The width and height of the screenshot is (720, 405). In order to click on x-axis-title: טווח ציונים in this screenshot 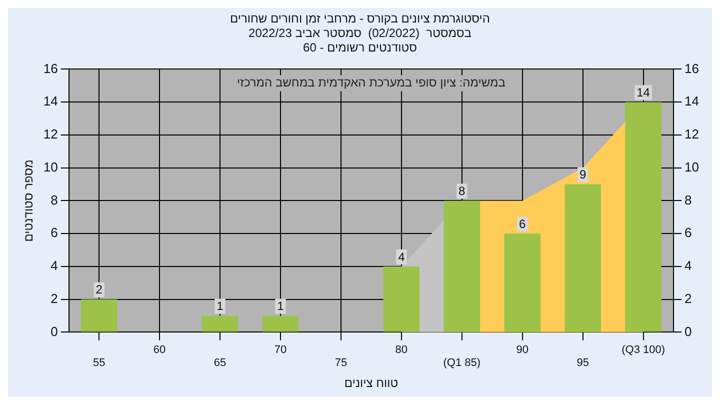, I will do `click(371, 383)`.